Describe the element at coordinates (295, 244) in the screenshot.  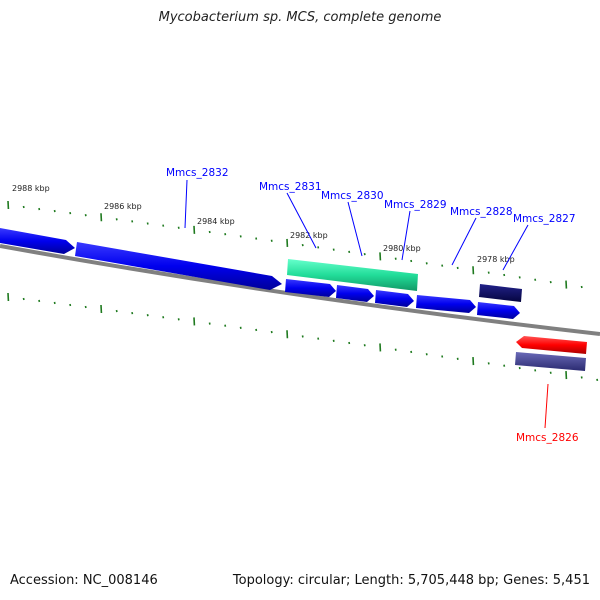
I see `tick-row-upper` at that location.